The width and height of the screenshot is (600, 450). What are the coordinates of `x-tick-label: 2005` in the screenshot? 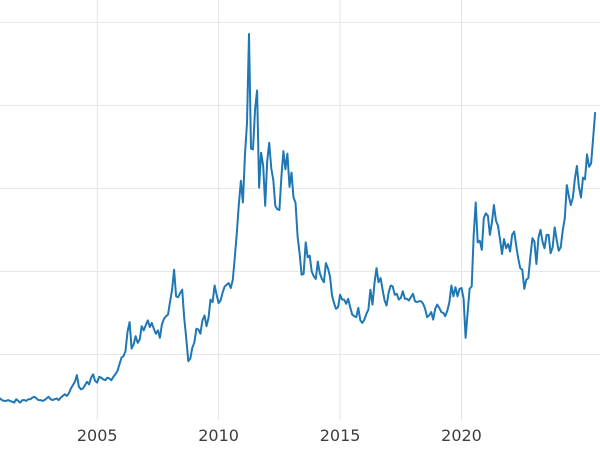 It's located at (97, 435).